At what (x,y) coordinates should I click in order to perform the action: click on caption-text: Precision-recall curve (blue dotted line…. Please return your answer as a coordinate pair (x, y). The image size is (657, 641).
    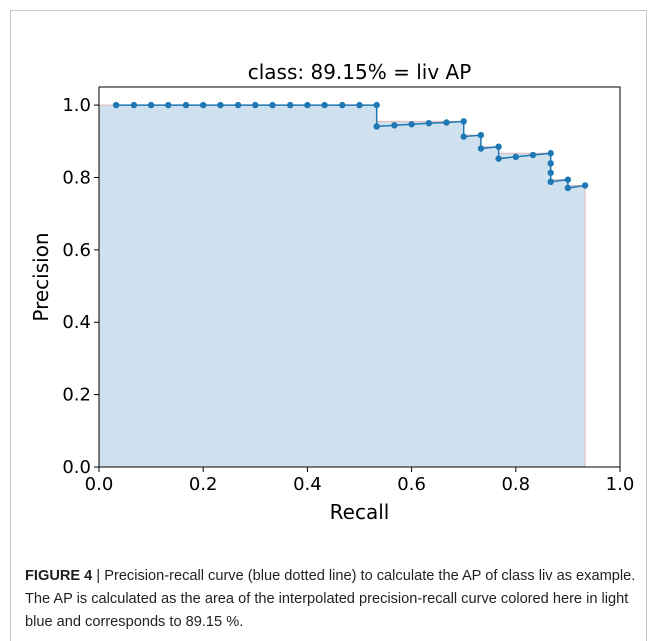
    Looking at the image, I should click on (330, 599).